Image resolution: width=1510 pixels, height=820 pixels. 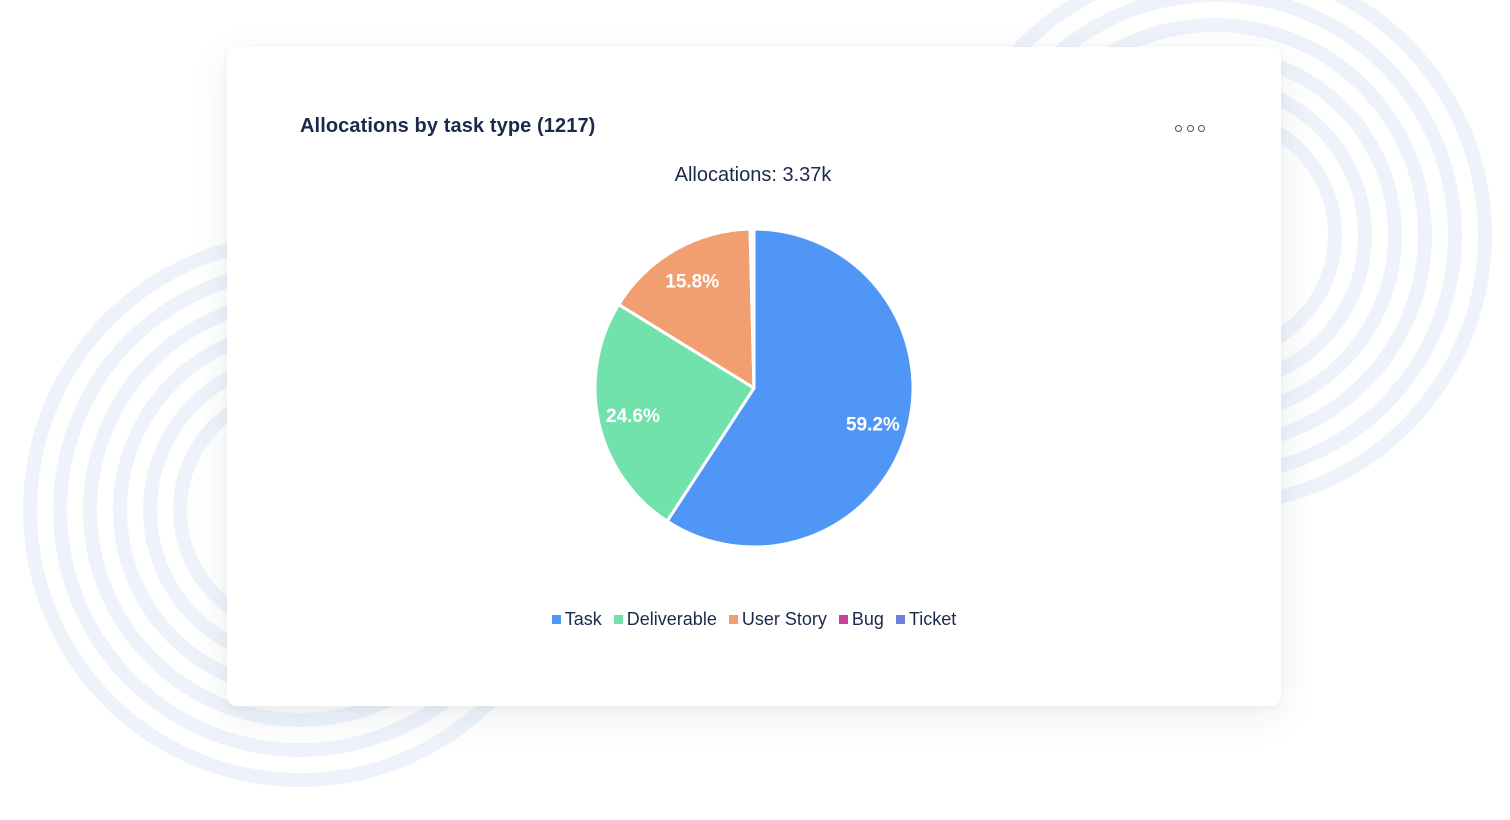 What do you see at coordinates (753, 308) in the screenshot?
I see `pie-slice-ticket` at bounding box center [753, 308].